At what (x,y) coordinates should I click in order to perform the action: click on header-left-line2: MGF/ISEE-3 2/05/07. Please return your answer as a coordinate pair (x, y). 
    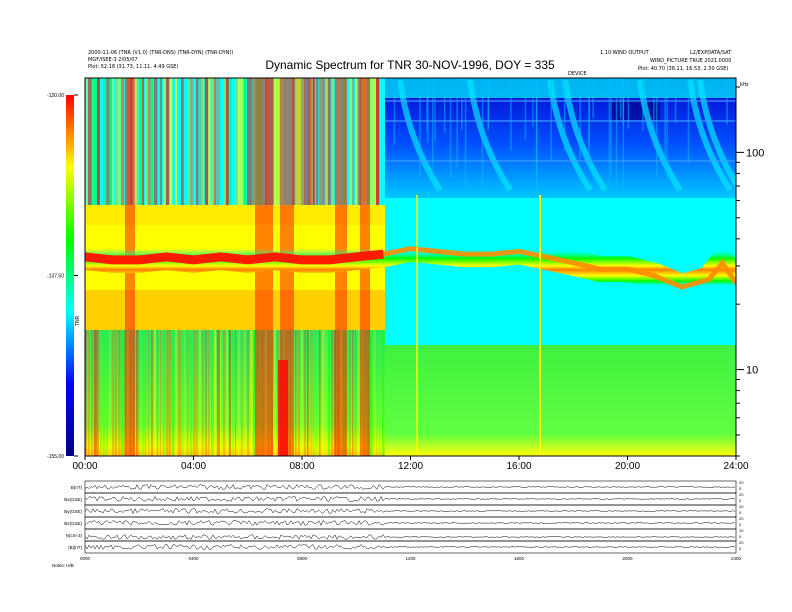
    Looking at the image, I should click on (113, 60).